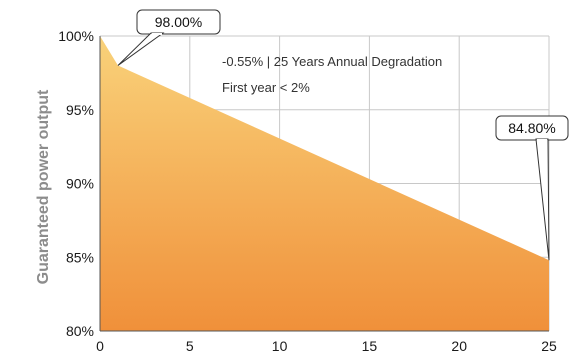  Describe the element at coordinates (280, 346) in the screenshot. I see `x-tick-label: 10` at that location.